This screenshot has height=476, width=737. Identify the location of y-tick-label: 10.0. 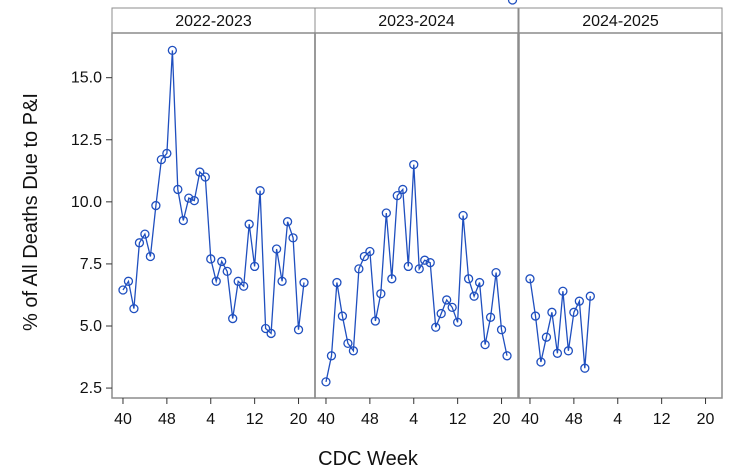
(86, 202).